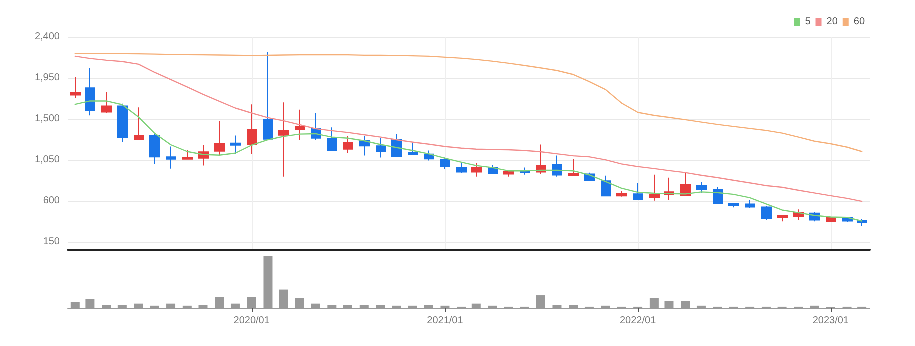 This screenshot has height=346, width=915. I want to click on x-tick-label: 2021/01, so click(445, 321).